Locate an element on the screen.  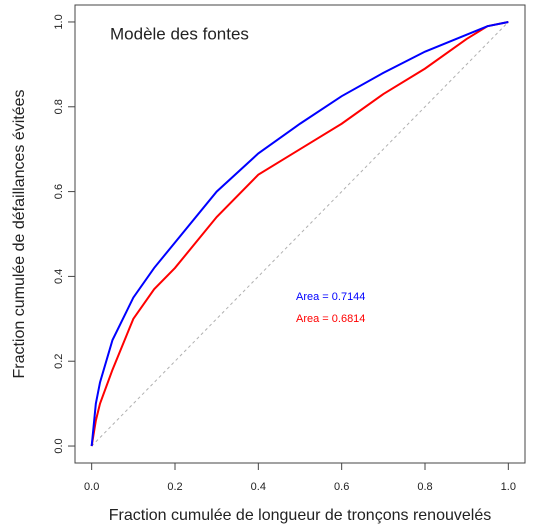
x-tick-label: 1.0 is located at coordinates (508, 487).